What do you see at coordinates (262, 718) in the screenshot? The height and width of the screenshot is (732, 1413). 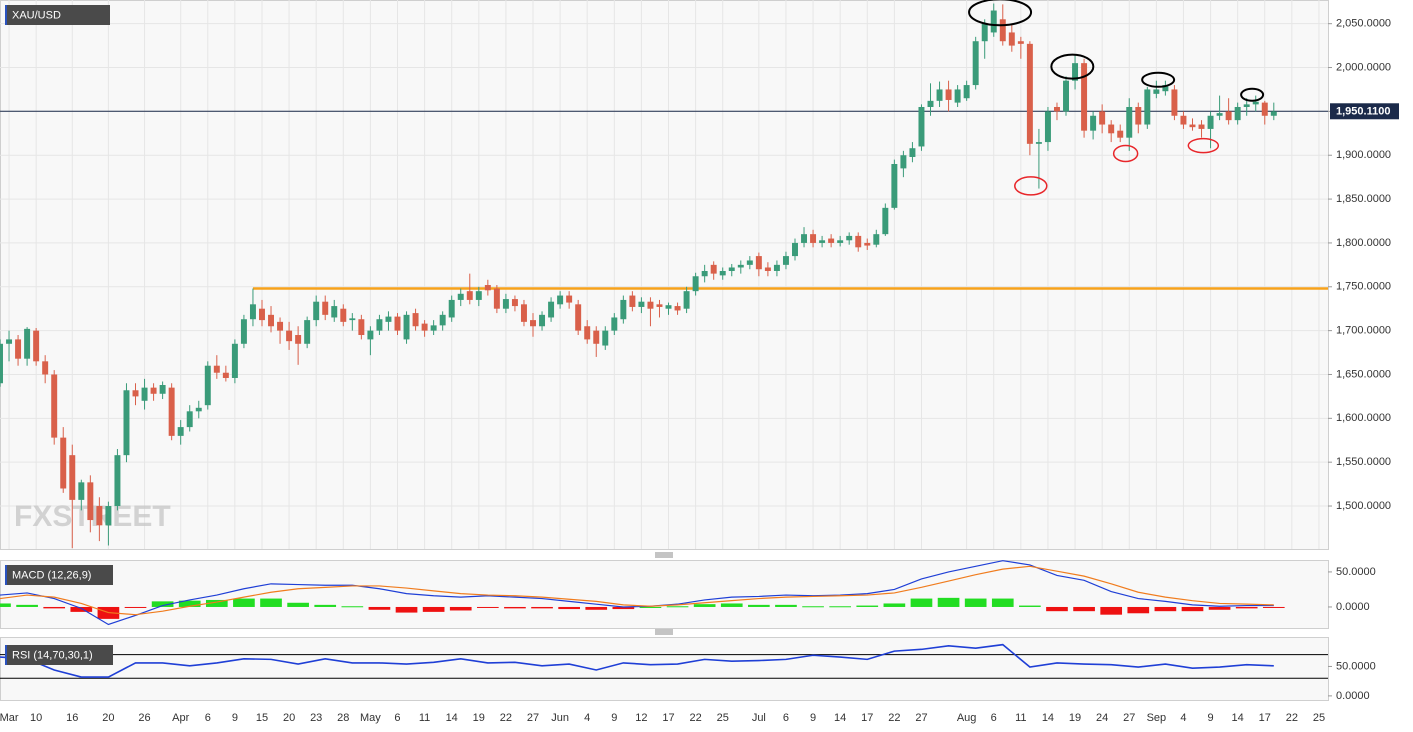 I see `x-tick-label: 15` at bounding box center [262, 718].